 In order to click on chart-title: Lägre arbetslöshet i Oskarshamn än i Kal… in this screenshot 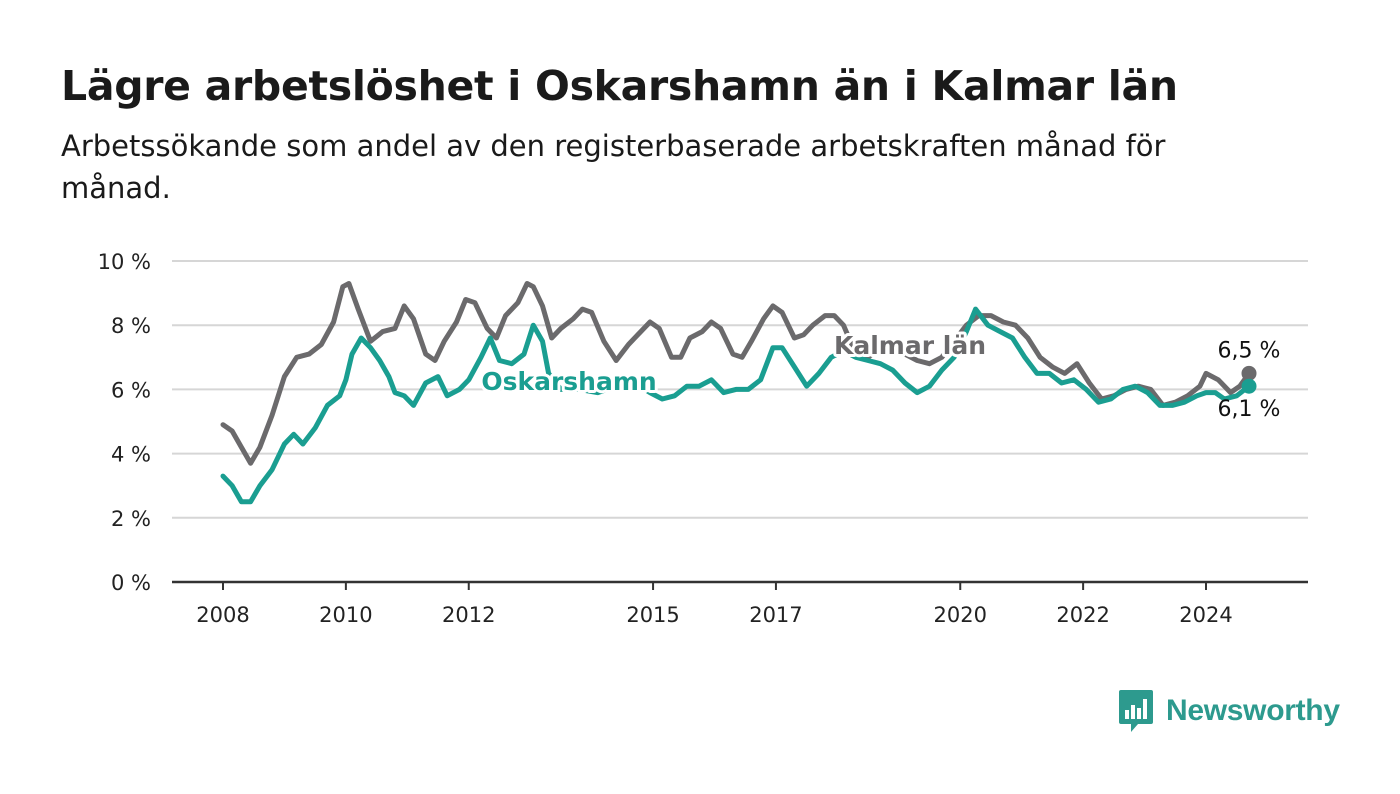, I will do `click(619, 86)`.